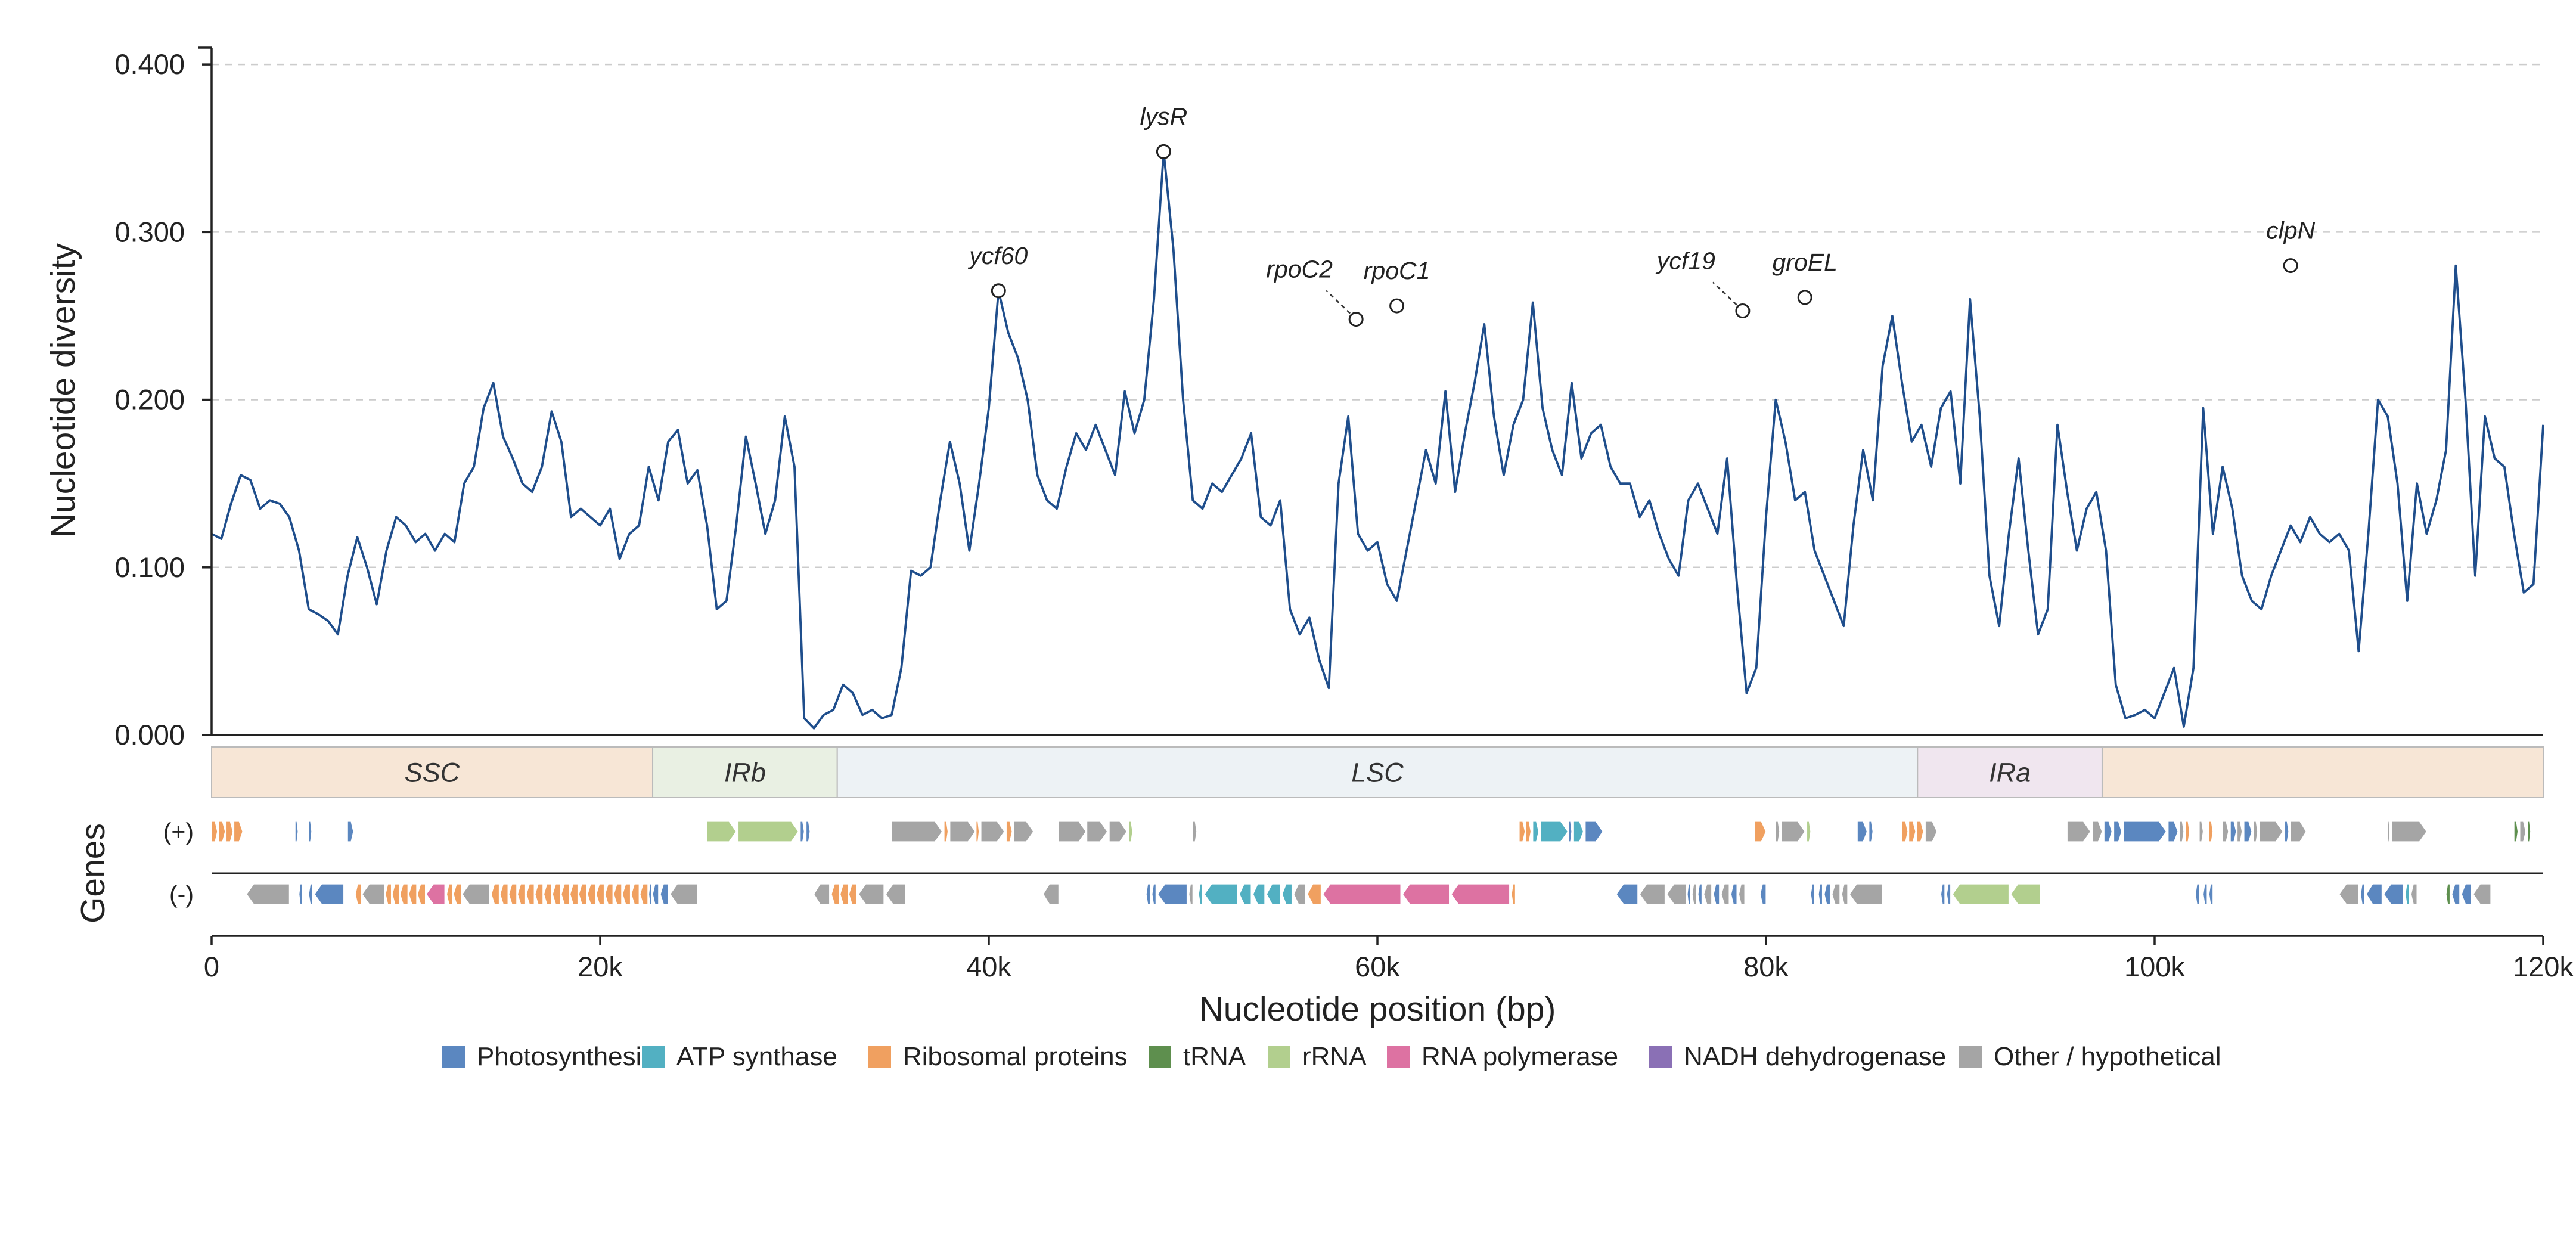  What do you see at coordinates (2154, 966) in the screenshot?
I see `x-tick-label: 100k` at bounding box center [2154, 966].